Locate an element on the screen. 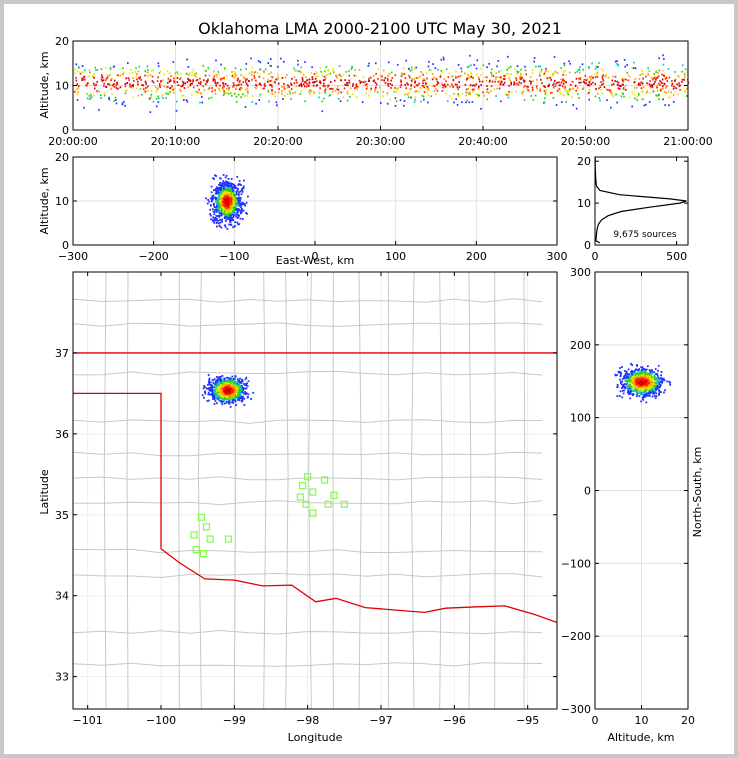 The height and width of the screenshot is (758, 738). map-xtick-label: −96 is located at coordinates (454, 720).